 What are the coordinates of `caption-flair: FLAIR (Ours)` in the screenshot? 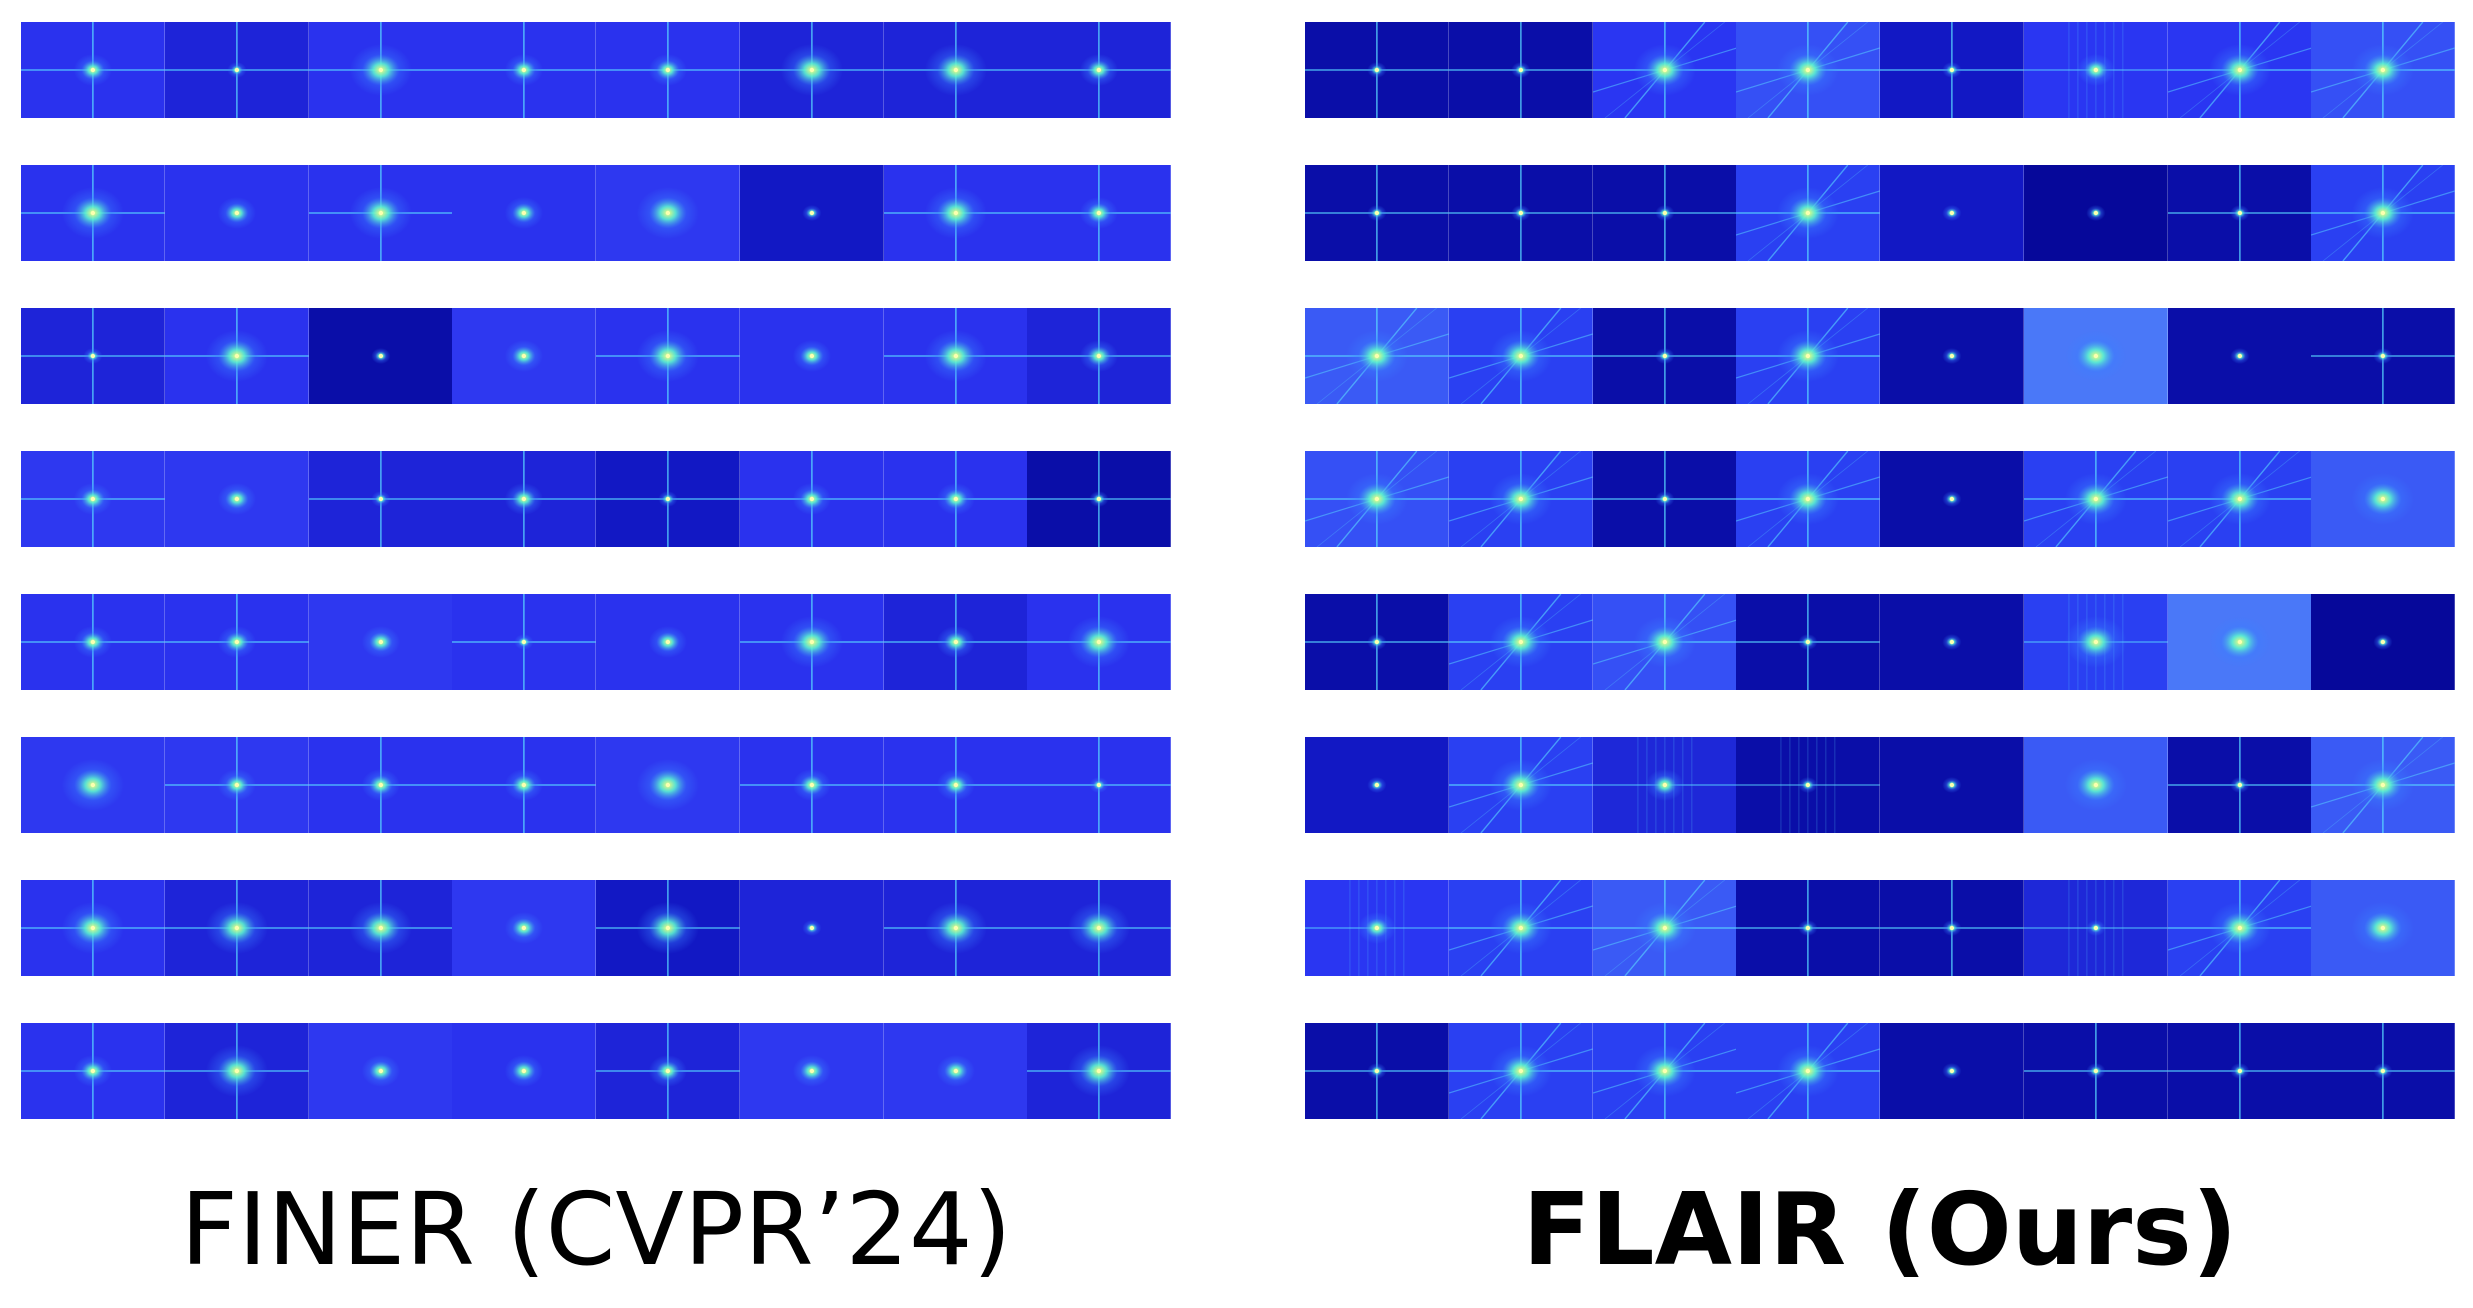 It's located at (1880, 1229).